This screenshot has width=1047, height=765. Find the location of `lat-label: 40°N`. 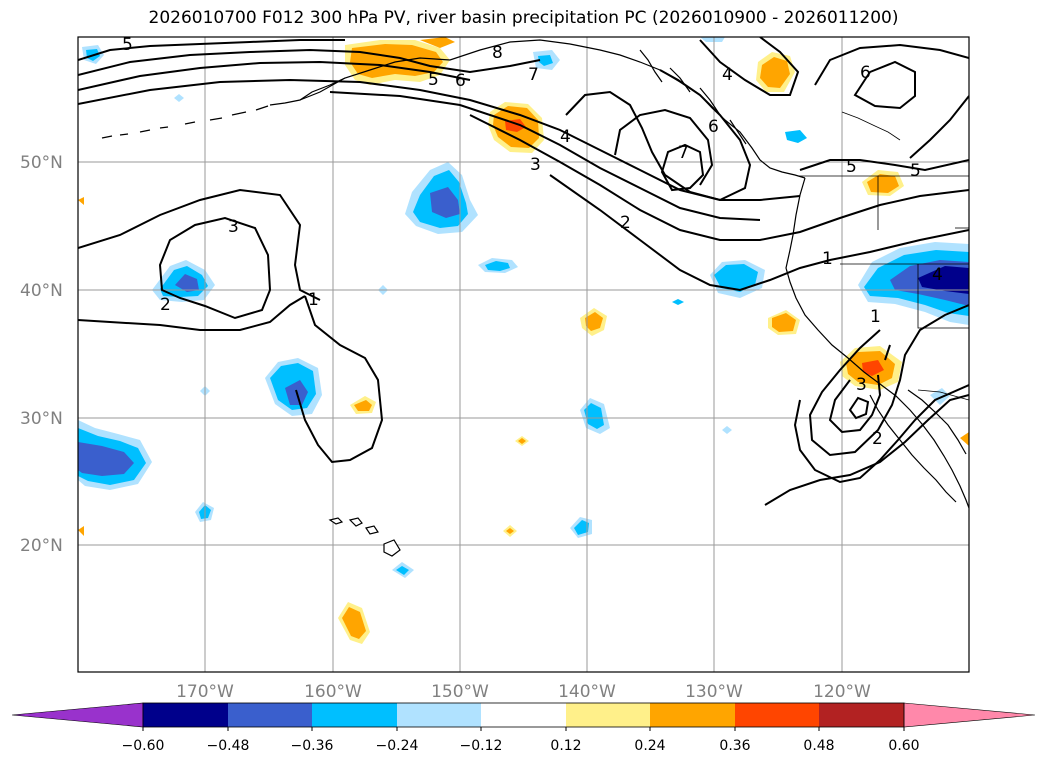

lat-label: 40°N is located at coordinates (41, 291).